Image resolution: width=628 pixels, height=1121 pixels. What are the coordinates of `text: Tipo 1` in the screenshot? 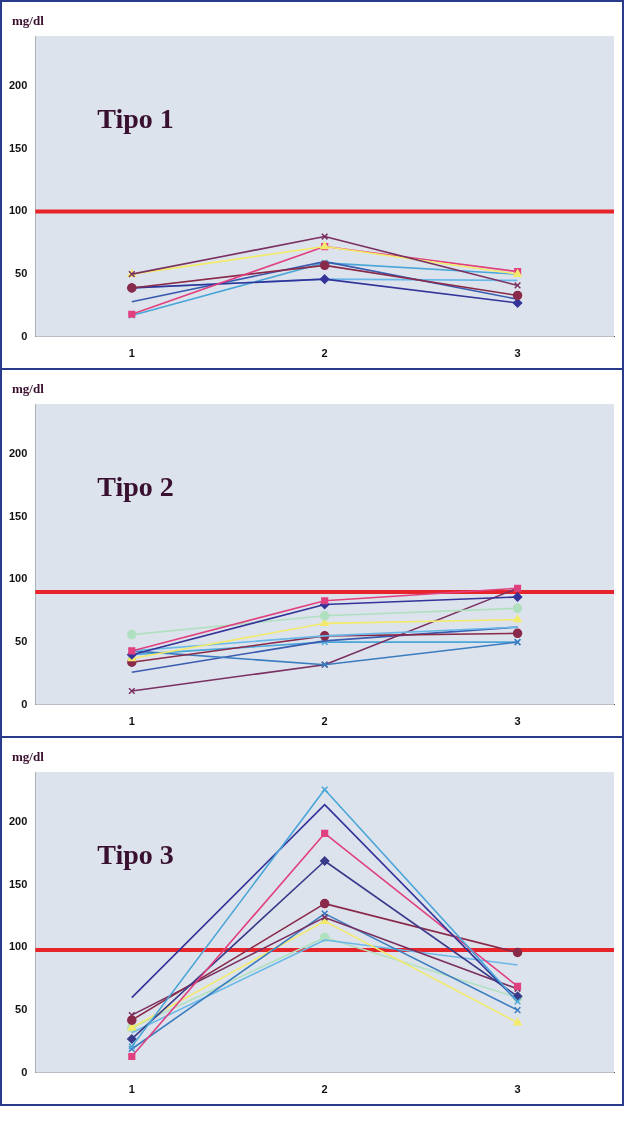 It's located at (135, 118).